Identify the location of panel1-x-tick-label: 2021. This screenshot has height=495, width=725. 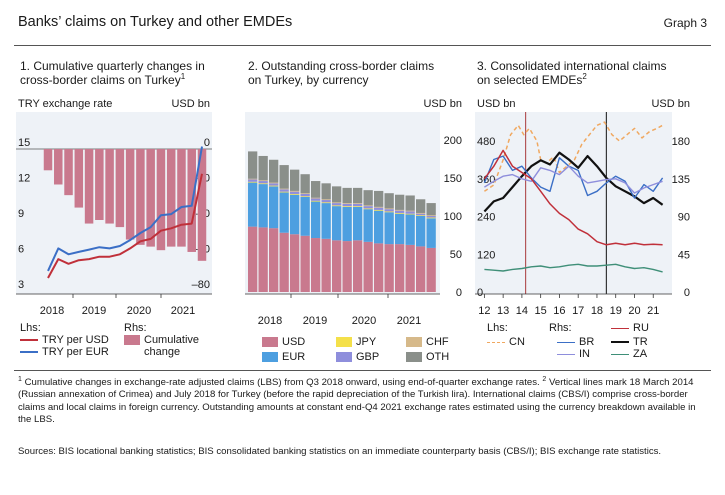
(183, 311).